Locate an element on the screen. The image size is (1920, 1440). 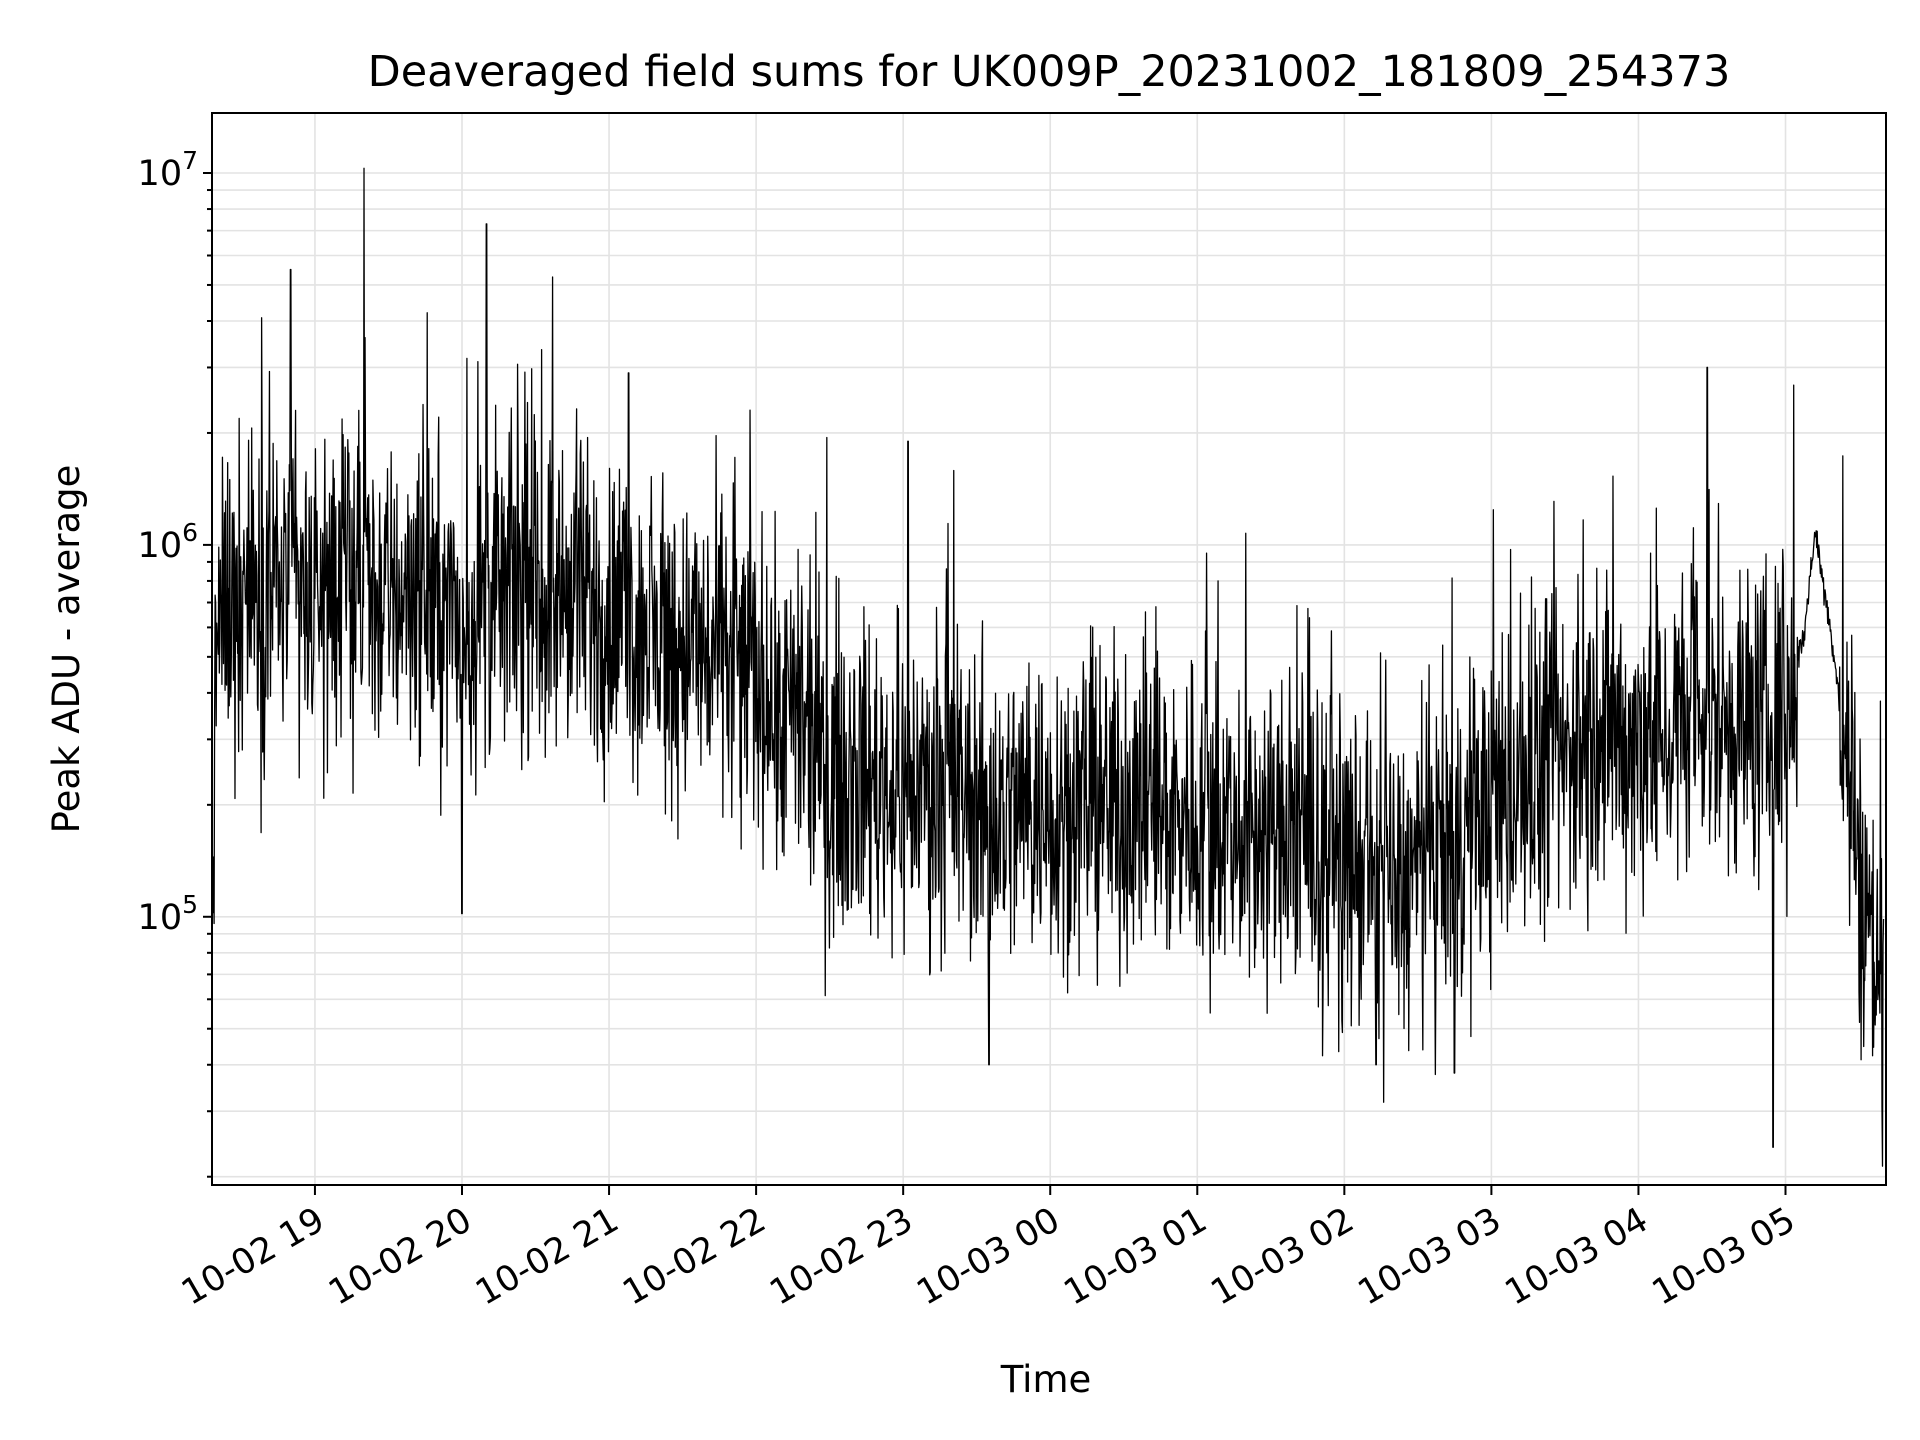
x-tick-label: 10-03 03 is located at coordinates (1430, 1256).